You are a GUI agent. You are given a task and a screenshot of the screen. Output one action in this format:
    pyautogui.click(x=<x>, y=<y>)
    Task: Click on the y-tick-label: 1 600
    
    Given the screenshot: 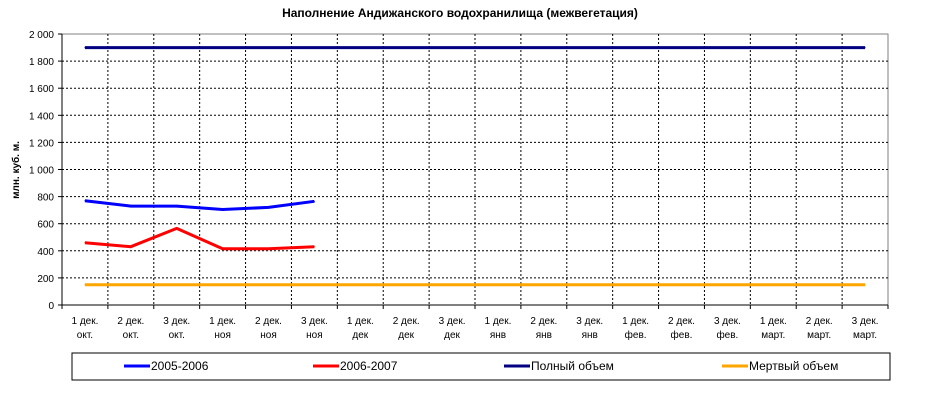 What is the action you would take?
    pyautogui.click(x=41, y=89)
    